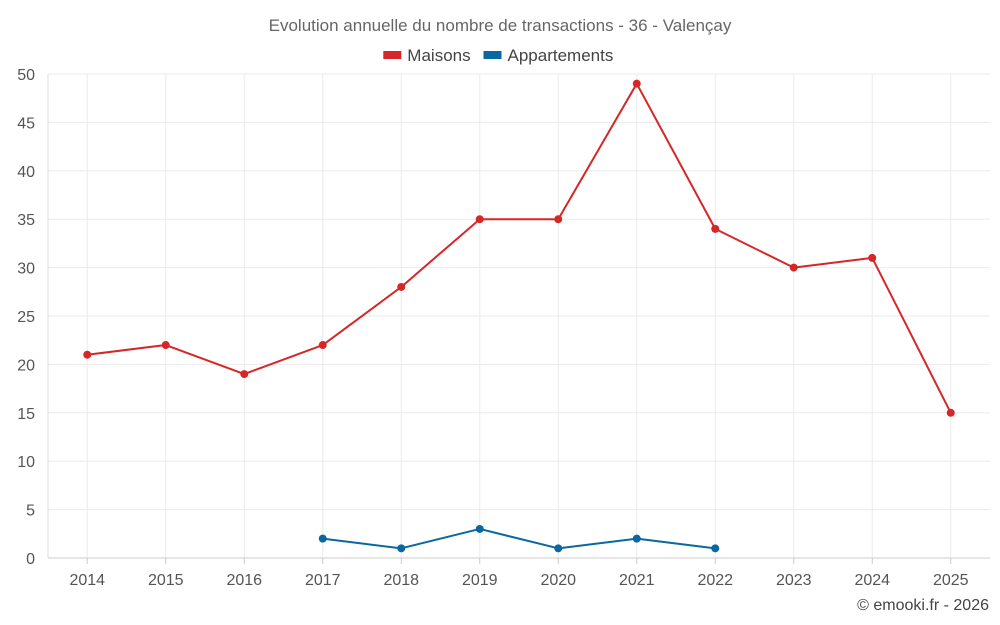 The image size is (1000, 625). Describe the element at coordinates (637, 580) in the screenshot. I see `x-tick-label: 2021` at that location.